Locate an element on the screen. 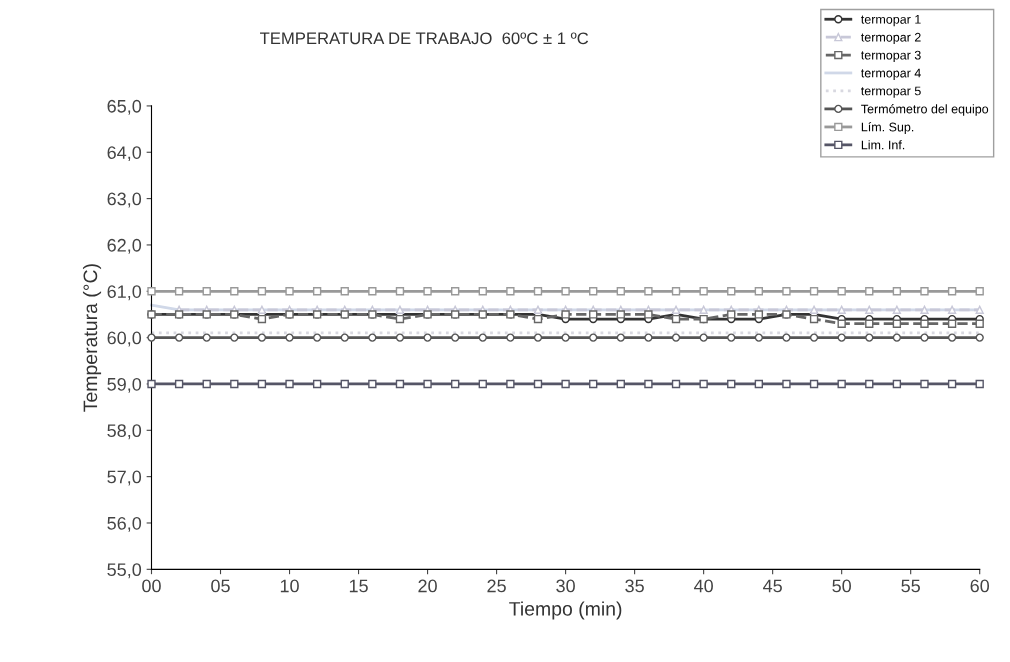 The width and height of the screenshot is (1010, 662). legend-label: termopar 1 is located at coordinates (891, 21).